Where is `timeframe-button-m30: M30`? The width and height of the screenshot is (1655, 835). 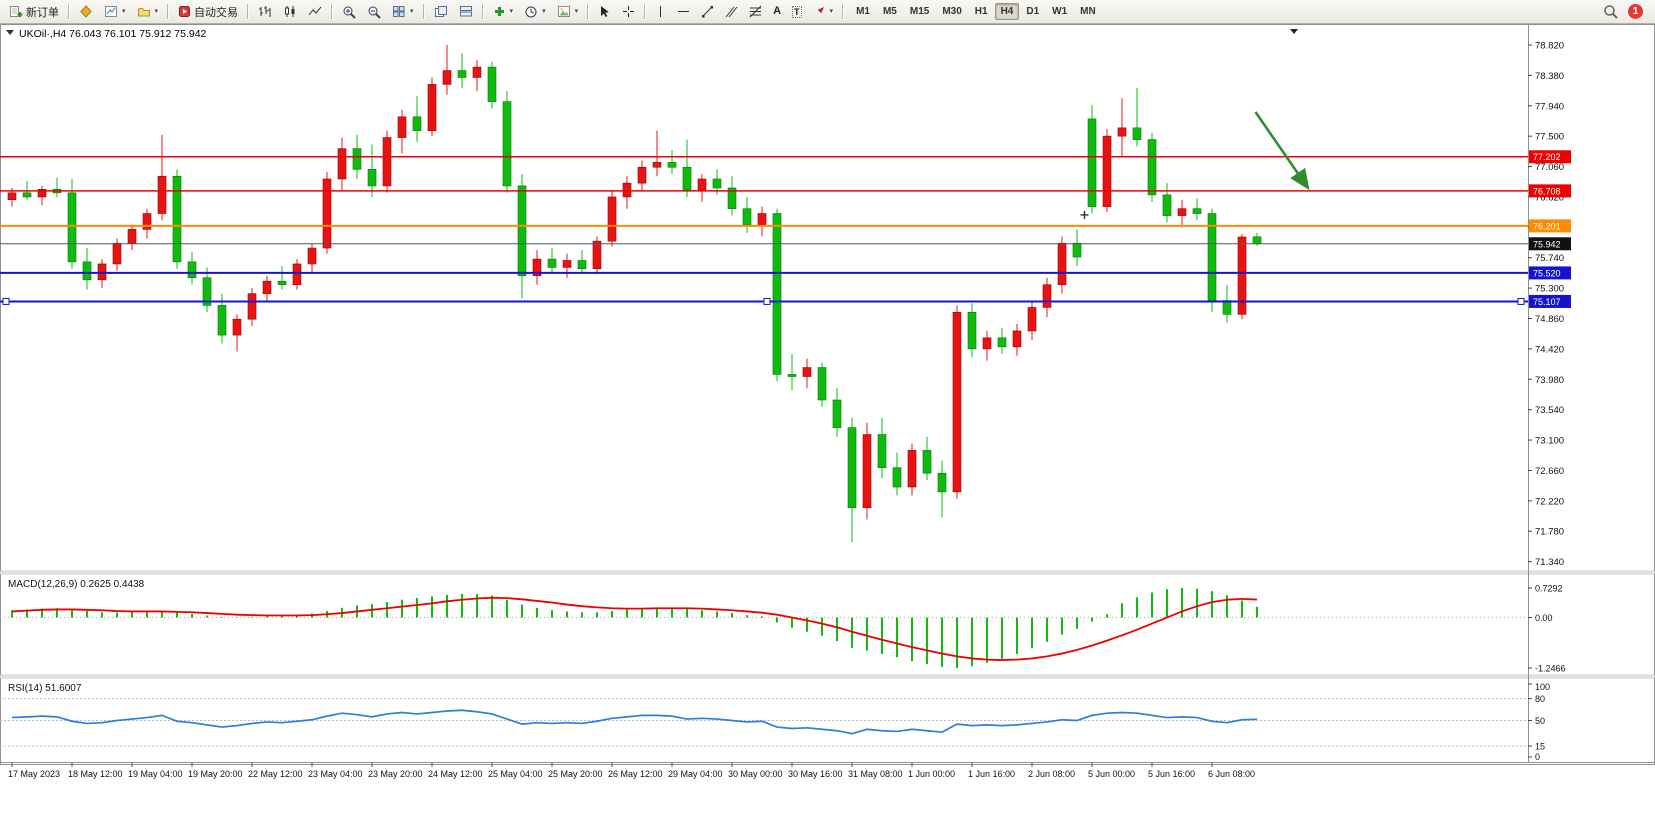 timeframe-button-m30: M30 is located at coordinates (952, 11).